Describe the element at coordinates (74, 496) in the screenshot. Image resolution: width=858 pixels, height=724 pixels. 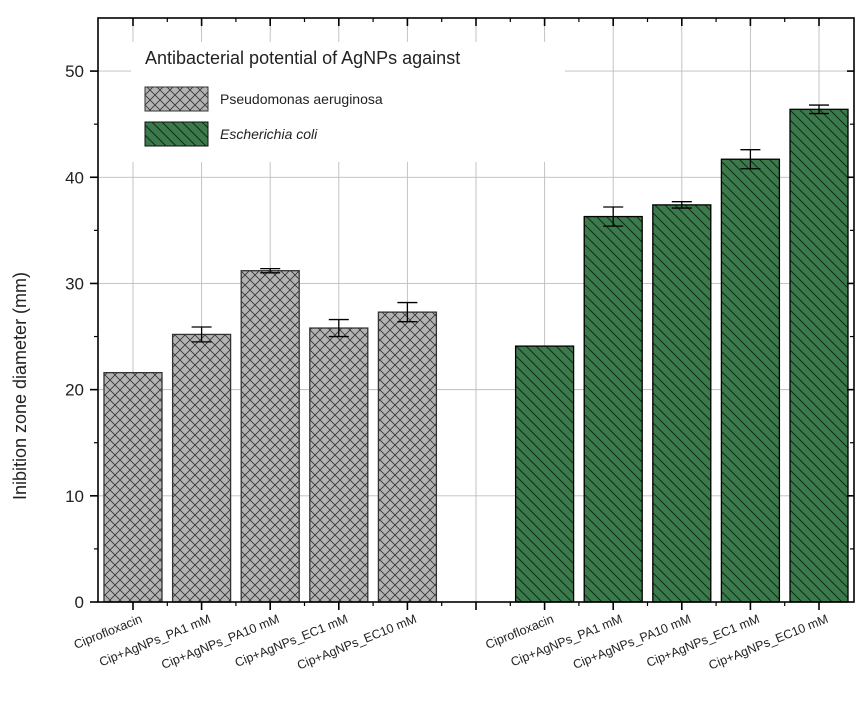
I see `y-tick-label: 10` at that location.